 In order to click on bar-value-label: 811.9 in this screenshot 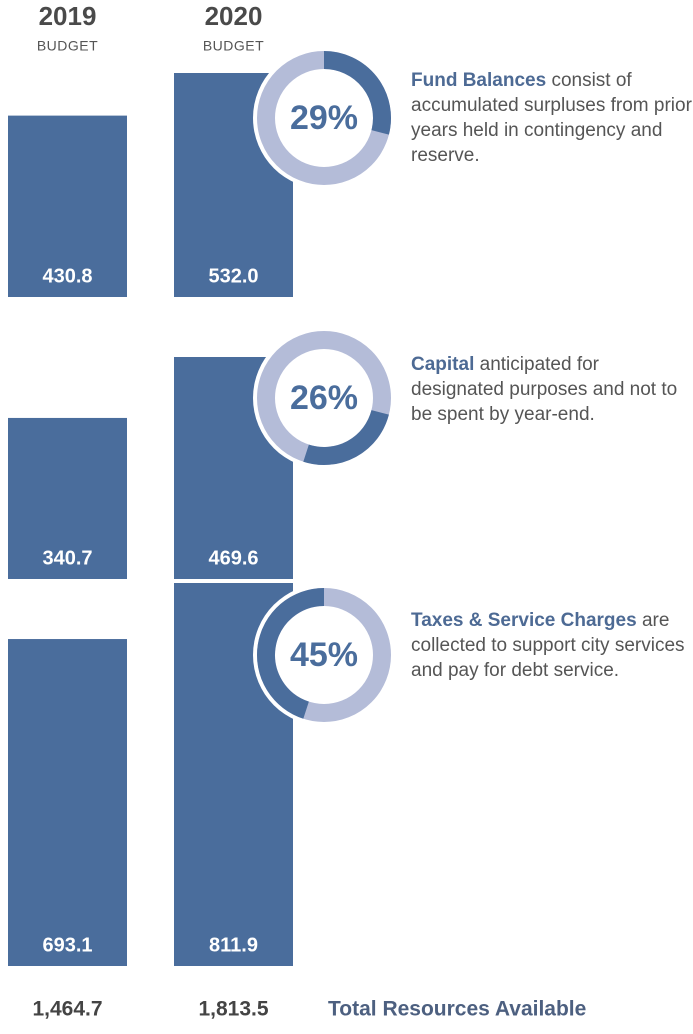, I will do `click(233, 945)`.